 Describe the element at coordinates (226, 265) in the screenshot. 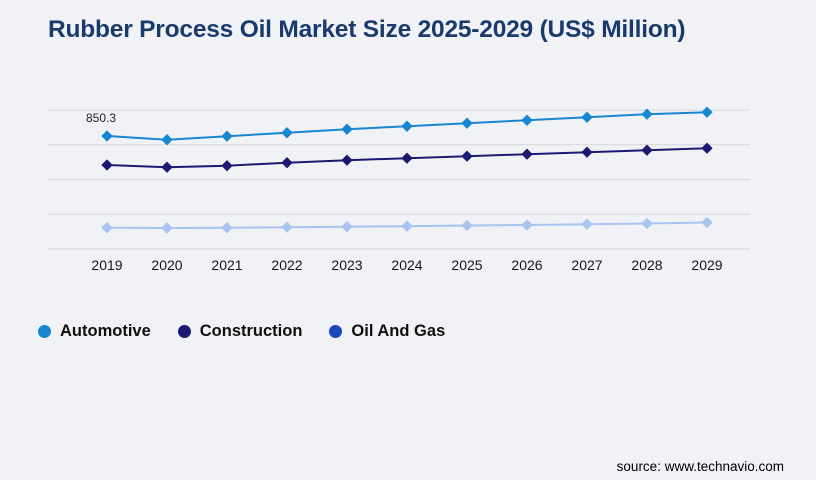

I see `x-axis-label: 2021` at that location.